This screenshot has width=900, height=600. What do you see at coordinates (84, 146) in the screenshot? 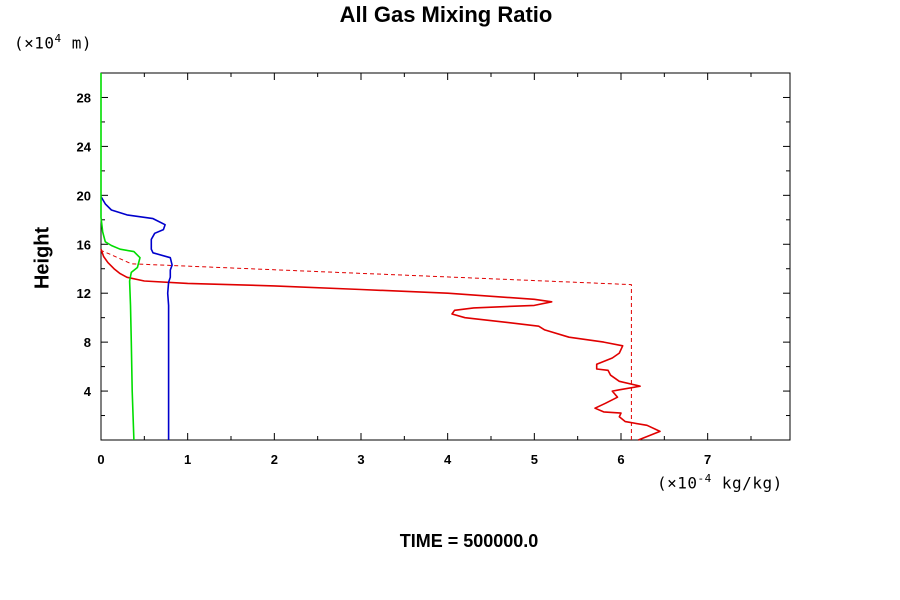
I see `y-tick-label: 24` at bounding box center [84, 146].